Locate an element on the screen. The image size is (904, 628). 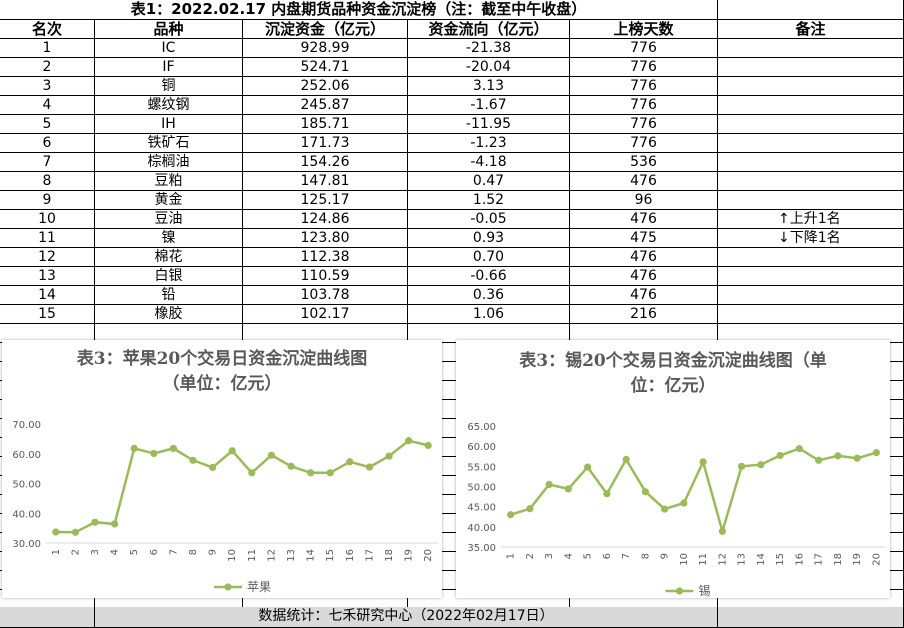
cell-days: 536 is located at coordinates (644, 162).